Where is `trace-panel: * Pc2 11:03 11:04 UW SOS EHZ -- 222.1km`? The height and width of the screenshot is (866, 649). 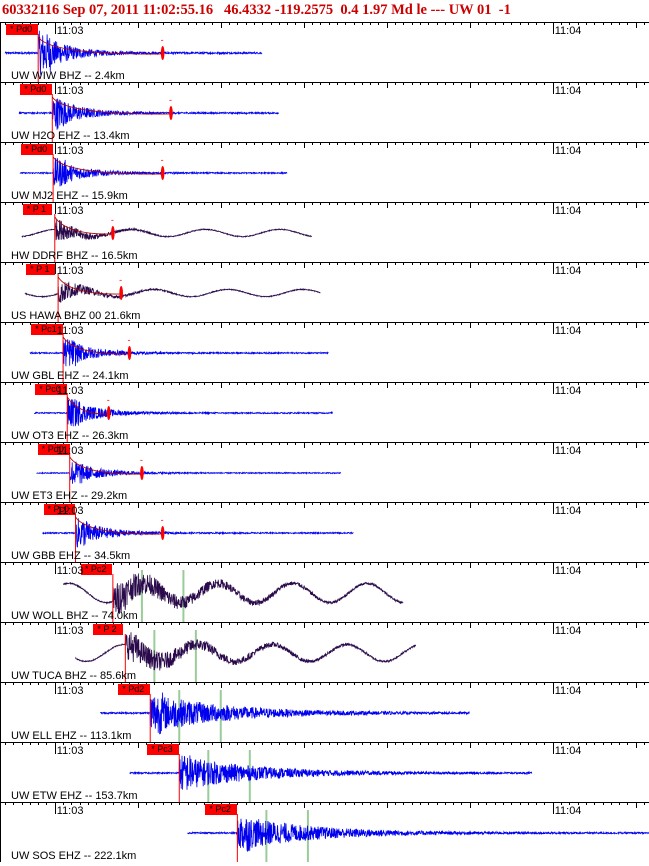 trace-panel: * Pc2 11:03 11:04 UW SOS EHZ -- 222.1km is located at coordinates (324, 832).